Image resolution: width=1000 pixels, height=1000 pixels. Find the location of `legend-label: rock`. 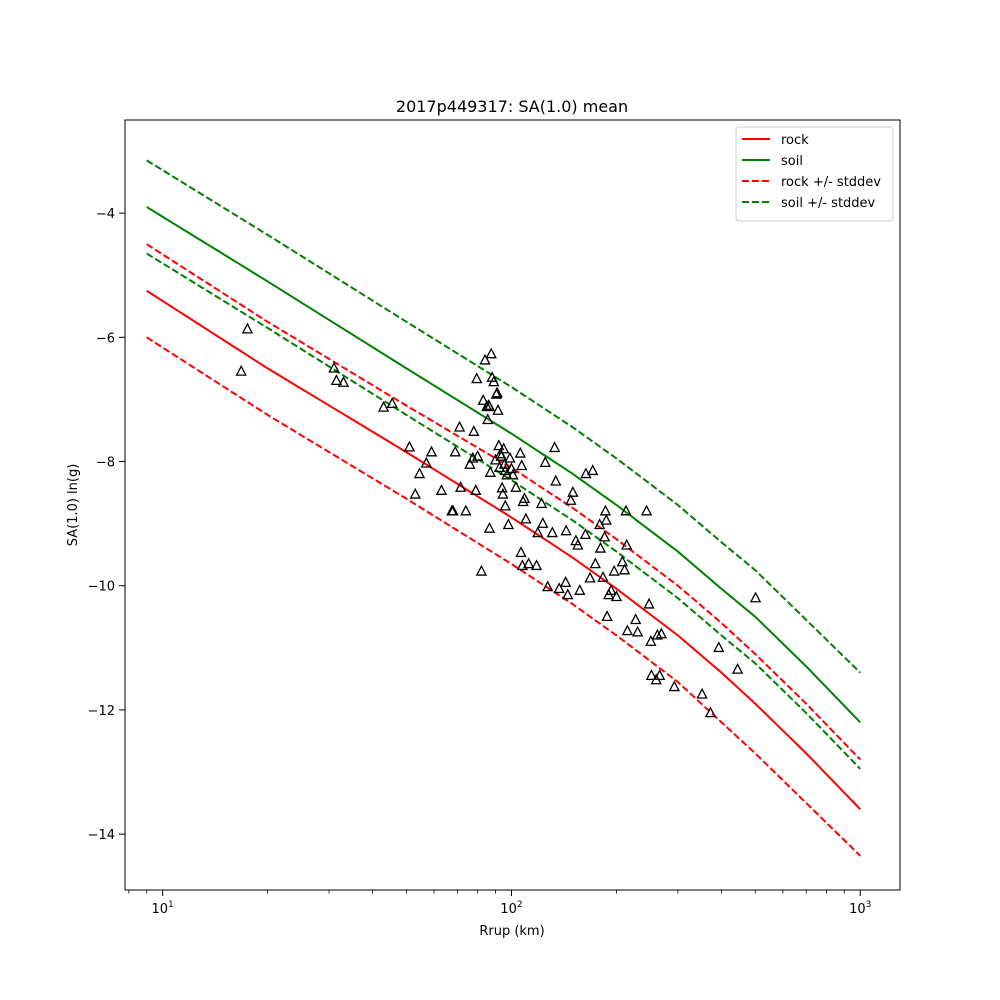

legend-label: rock is located at coordinates (795, 140).